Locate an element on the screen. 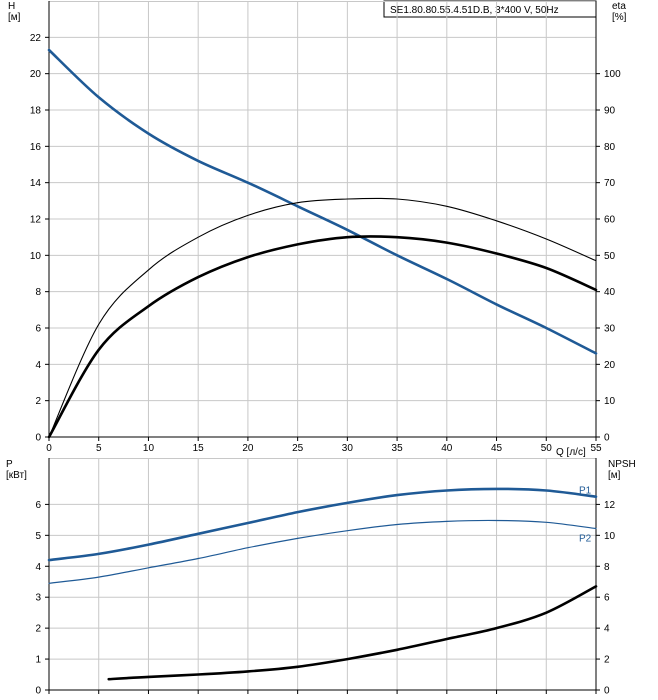 This screenshot has width=658, height=700. bottom-left-tick-label: 3 is located at coordinates (38, 598).